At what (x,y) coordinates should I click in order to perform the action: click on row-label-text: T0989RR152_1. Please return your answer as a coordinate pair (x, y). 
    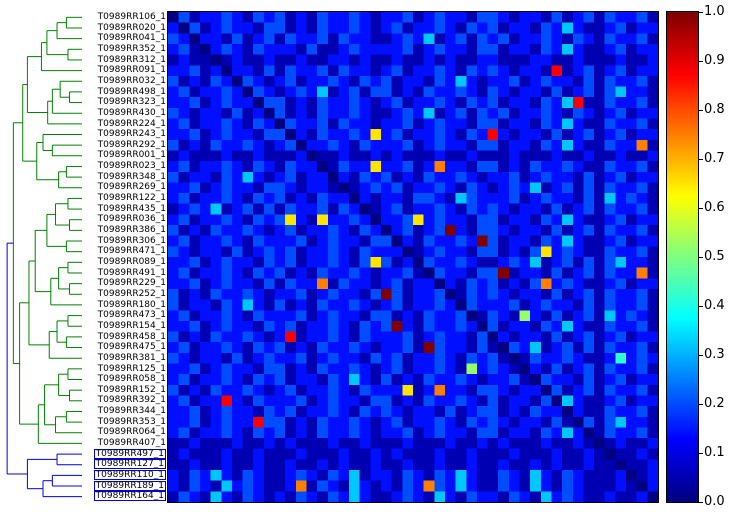
    Looking at the image, I should click on (131, 389).